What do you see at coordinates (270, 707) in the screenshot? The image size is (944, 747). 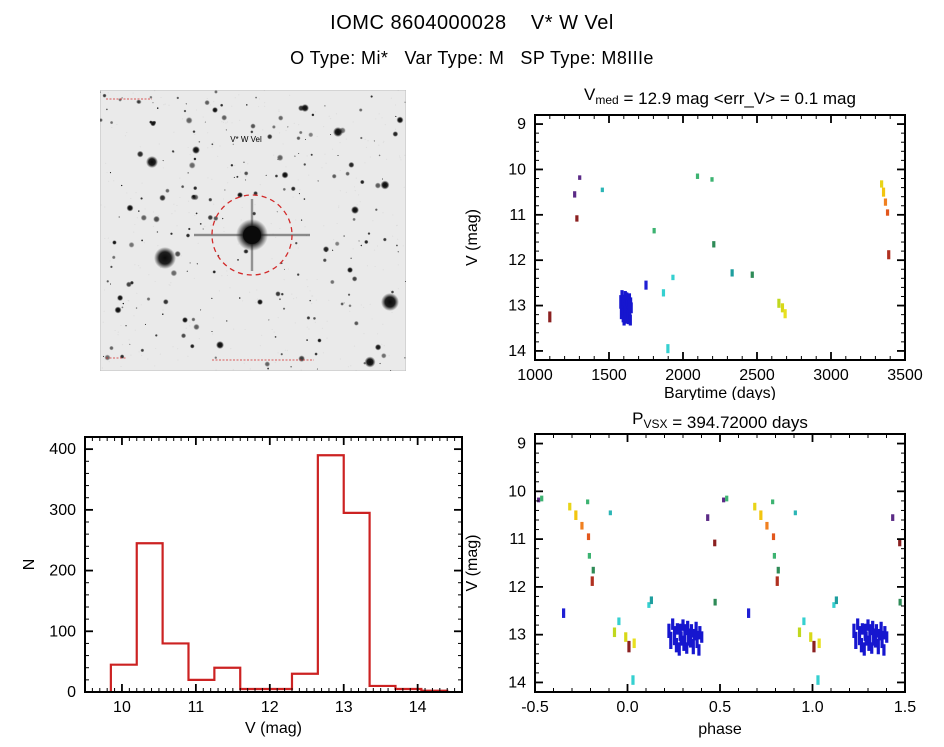 I see `x-tick-label: 12` at bounding box center [270, 707].